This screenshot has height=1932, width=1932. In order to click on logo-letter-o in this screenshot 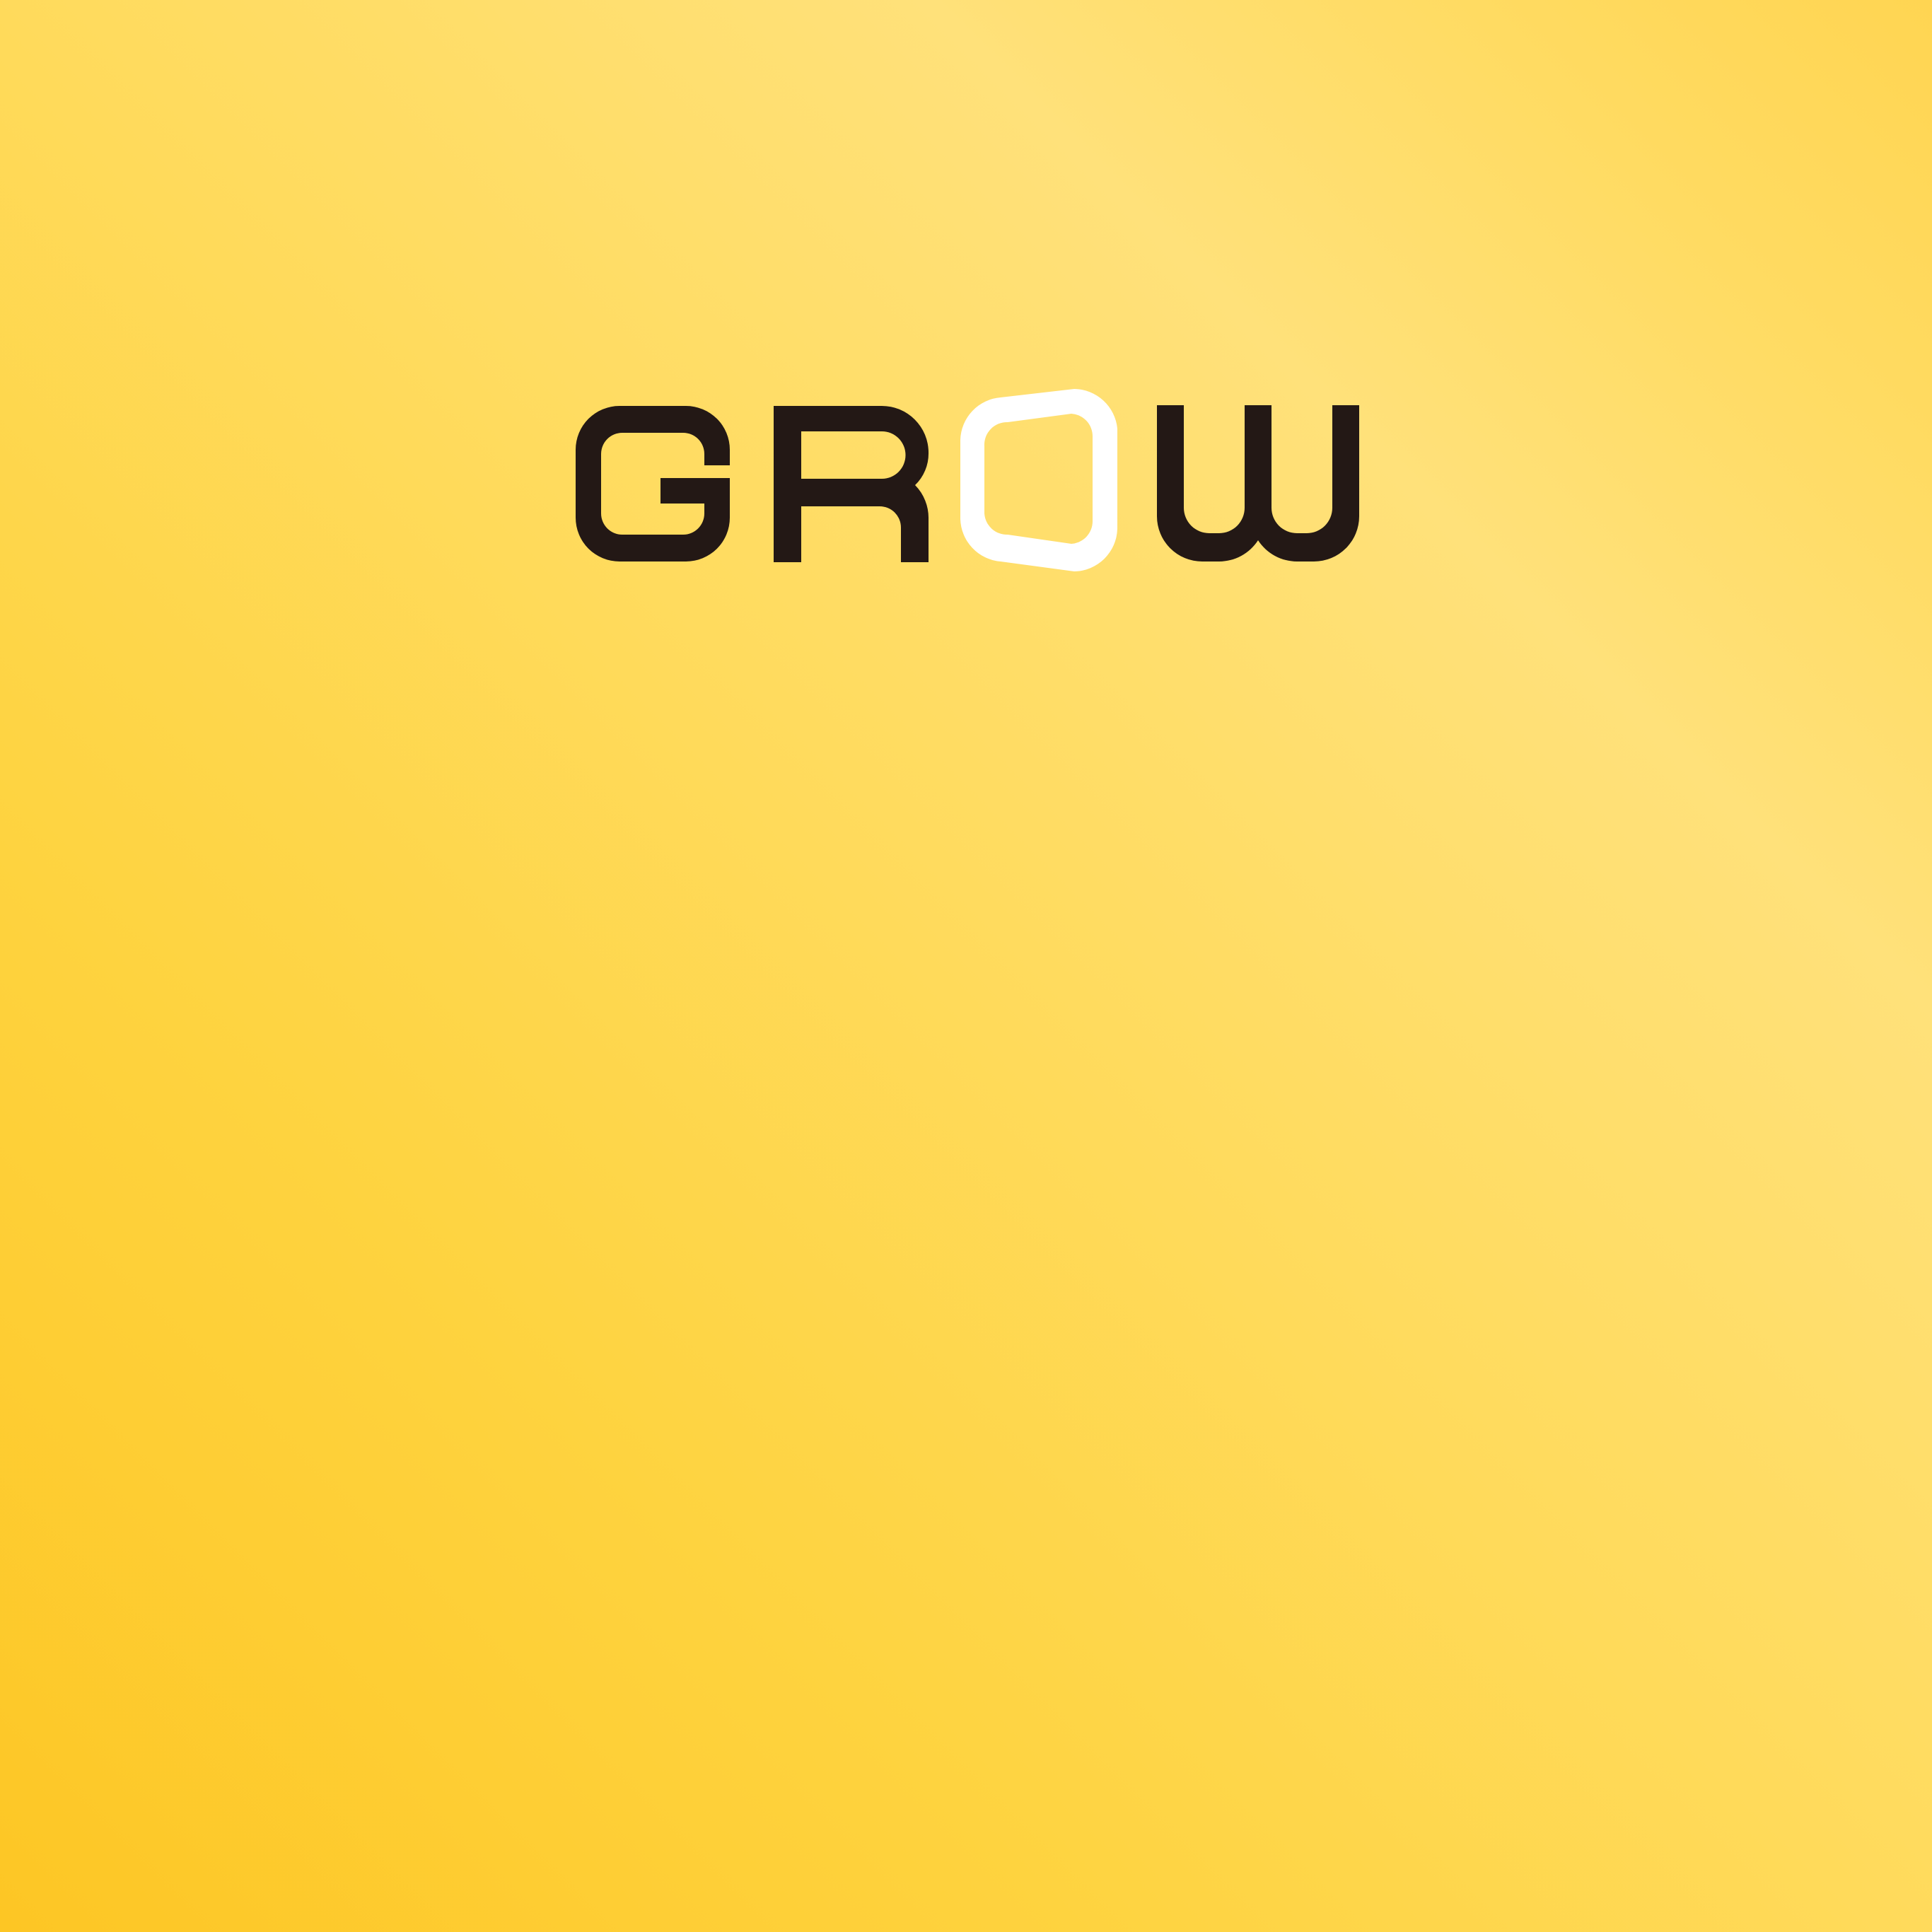, I will do `click(1038, 480)`.